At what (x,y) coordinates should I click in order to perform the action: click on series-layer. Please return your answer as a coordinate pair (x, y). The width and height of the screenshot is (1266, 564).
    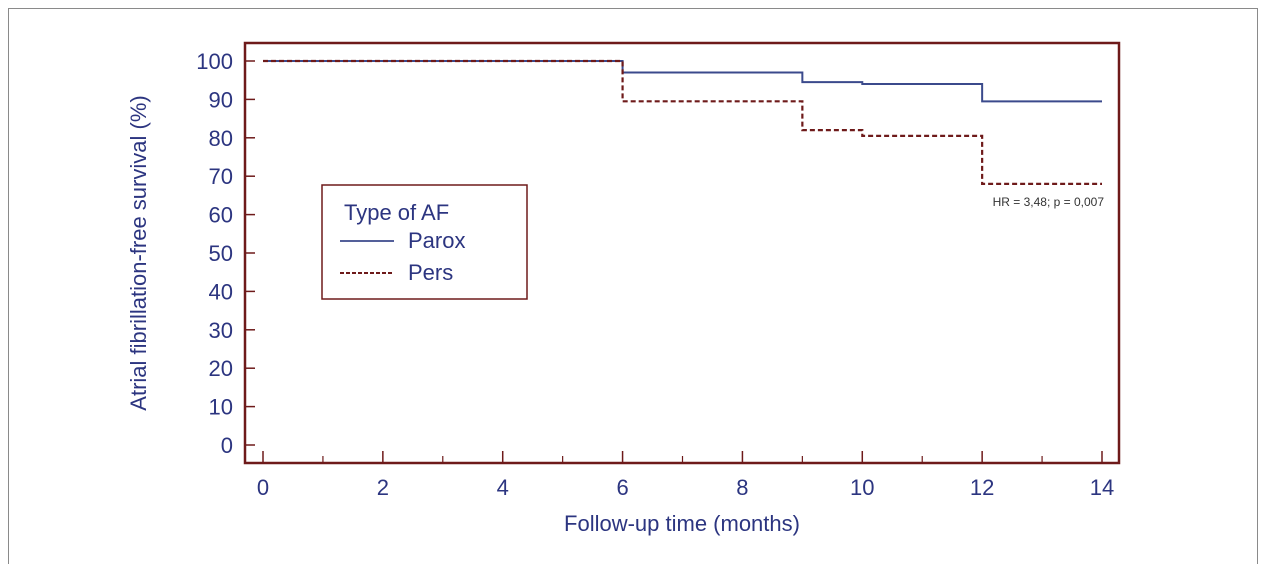
    Looking at the image, I should click on (682, 122).